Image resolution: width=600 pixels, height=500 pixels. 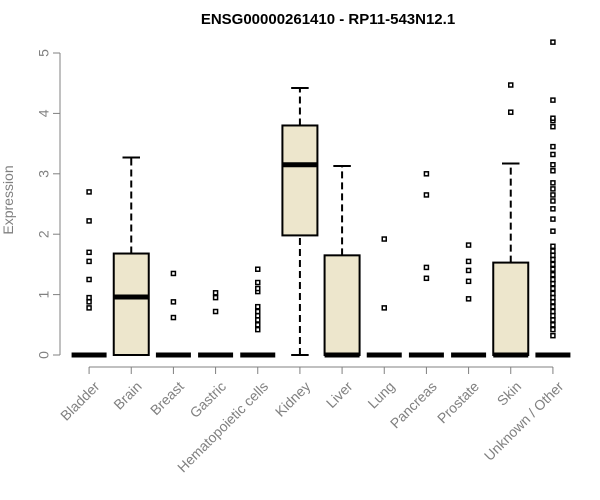 I want to click on x-tick-label: Lung, so click(x=380, y=394).